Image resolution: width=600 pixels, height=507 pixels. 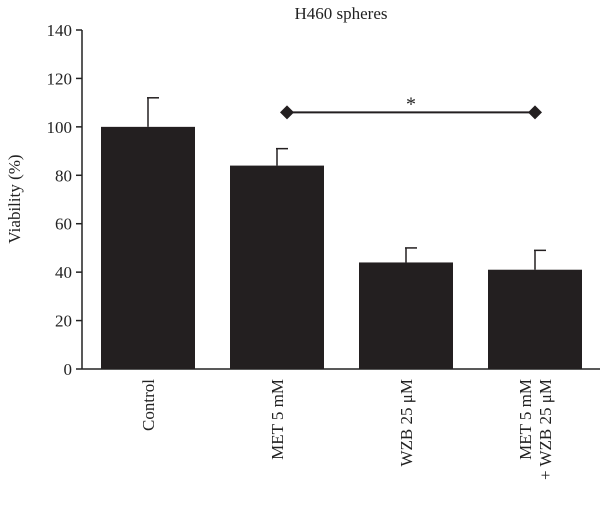 What do you see at coordinates (60, 30) in the screenshot?
I see `y-tick-label: 140` at bounding box center [60, 30].